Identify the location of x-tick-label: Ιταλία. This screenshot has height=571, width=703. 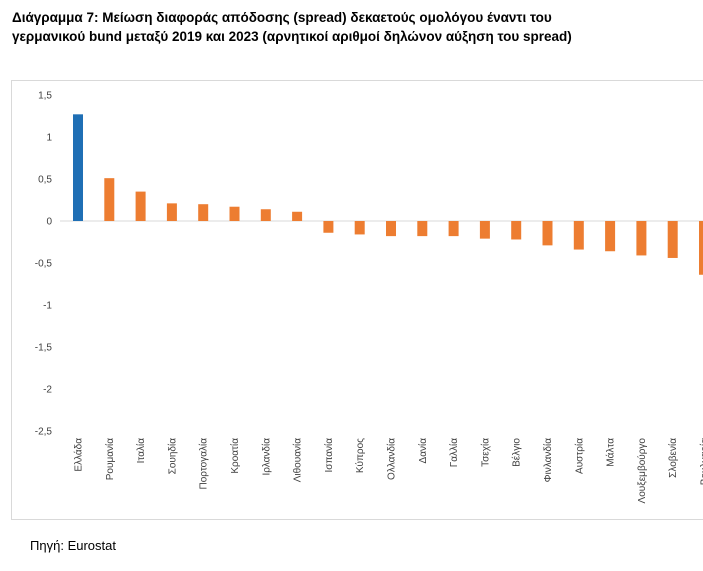
(141, 451).